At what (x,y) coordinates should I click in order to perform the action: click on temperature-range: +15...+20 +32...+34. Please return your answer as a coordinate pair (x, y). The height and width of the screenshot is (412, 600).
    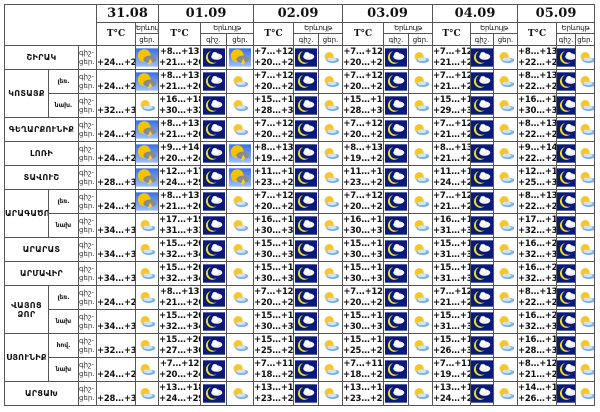
    Looking at the image, I should click on (180, 273).